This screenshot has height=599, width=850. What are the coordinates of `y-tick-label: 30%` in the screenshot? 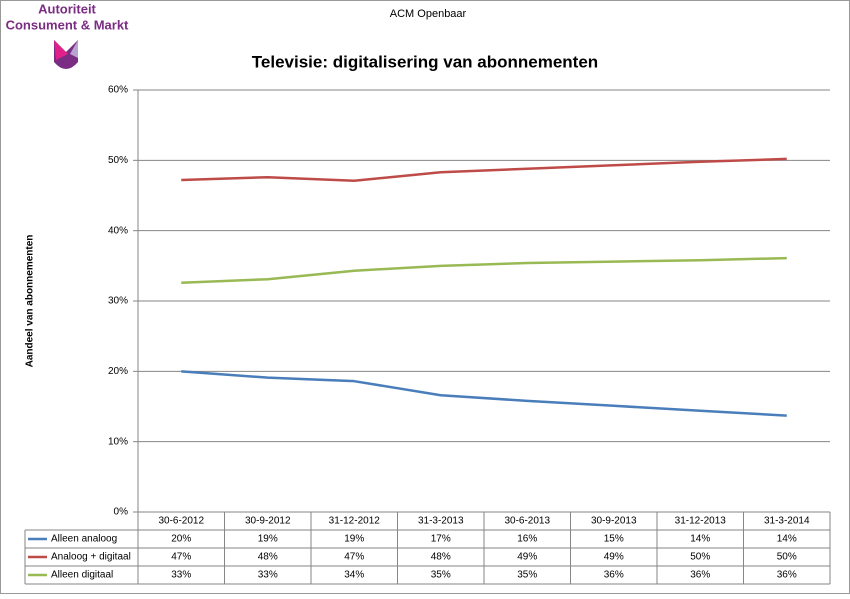 It's located at (118, 301).